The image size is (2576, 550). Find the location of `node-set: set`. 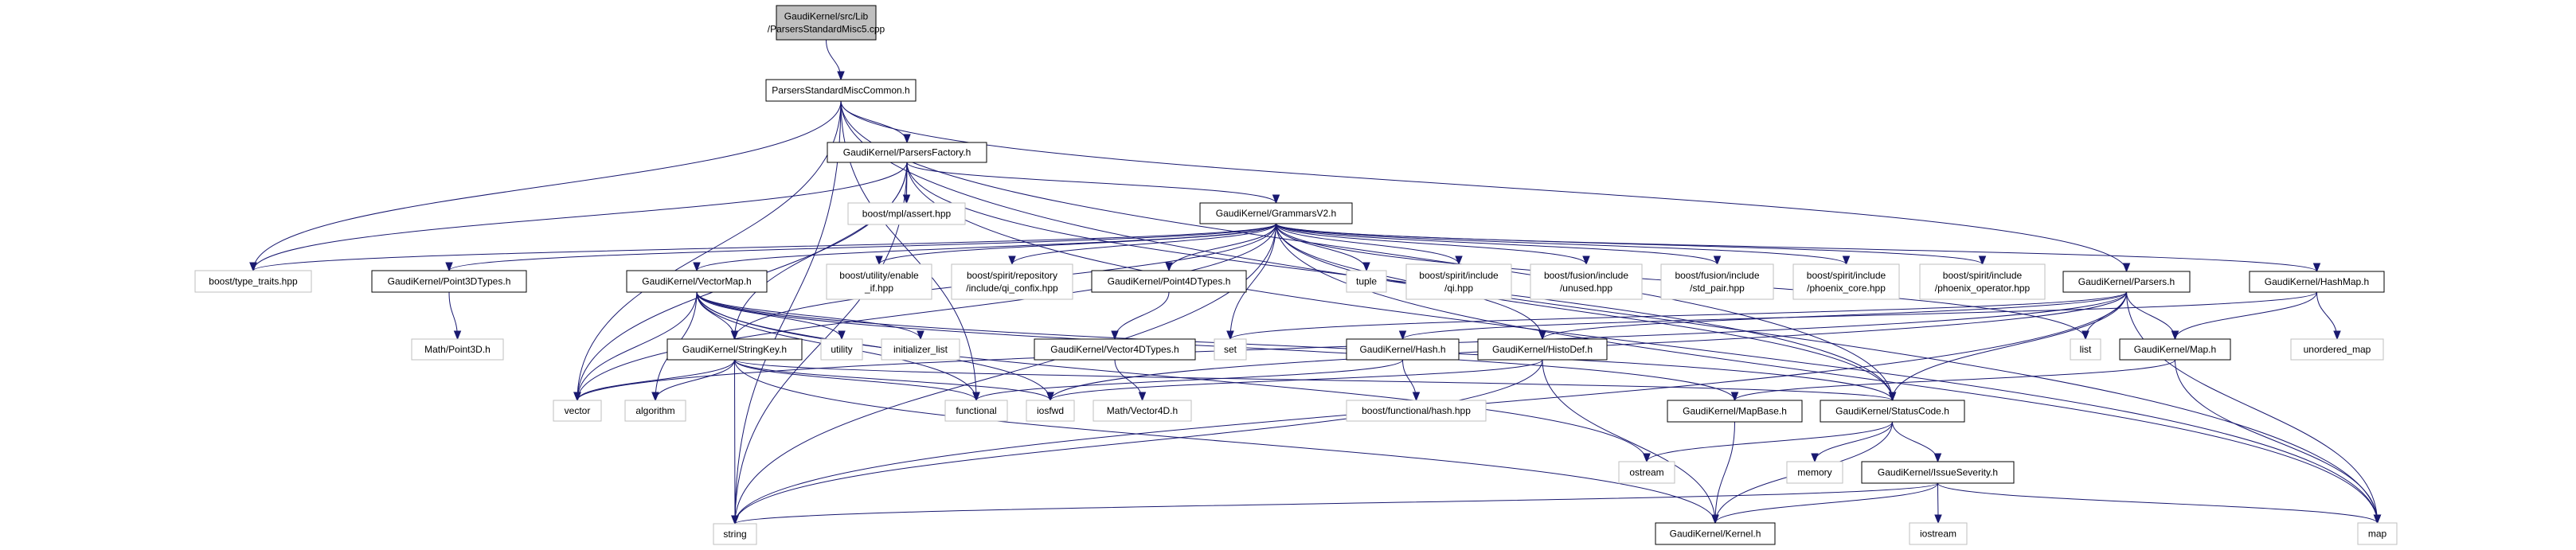

node-set: set is located at coordinates (1231, 349).